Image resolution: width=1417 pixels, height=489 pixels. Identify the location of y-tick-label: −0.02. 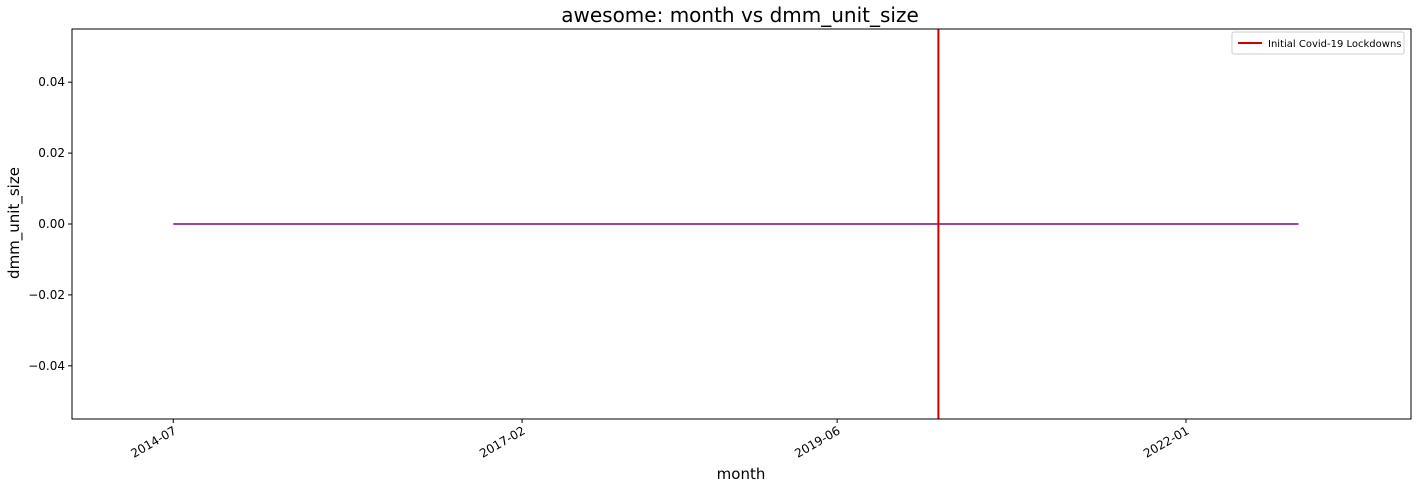
(46, 295).